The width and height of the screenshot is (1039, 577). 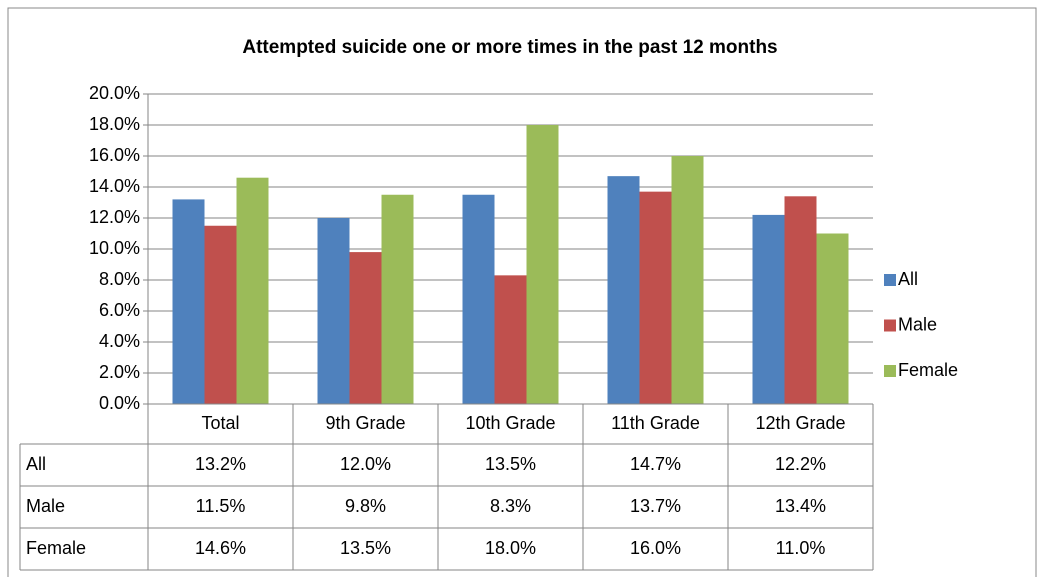 What do you see at coordinates (365, 464) in the screenshot?
I see `table-cell: 12.0%` at bounding box center [365, 464].